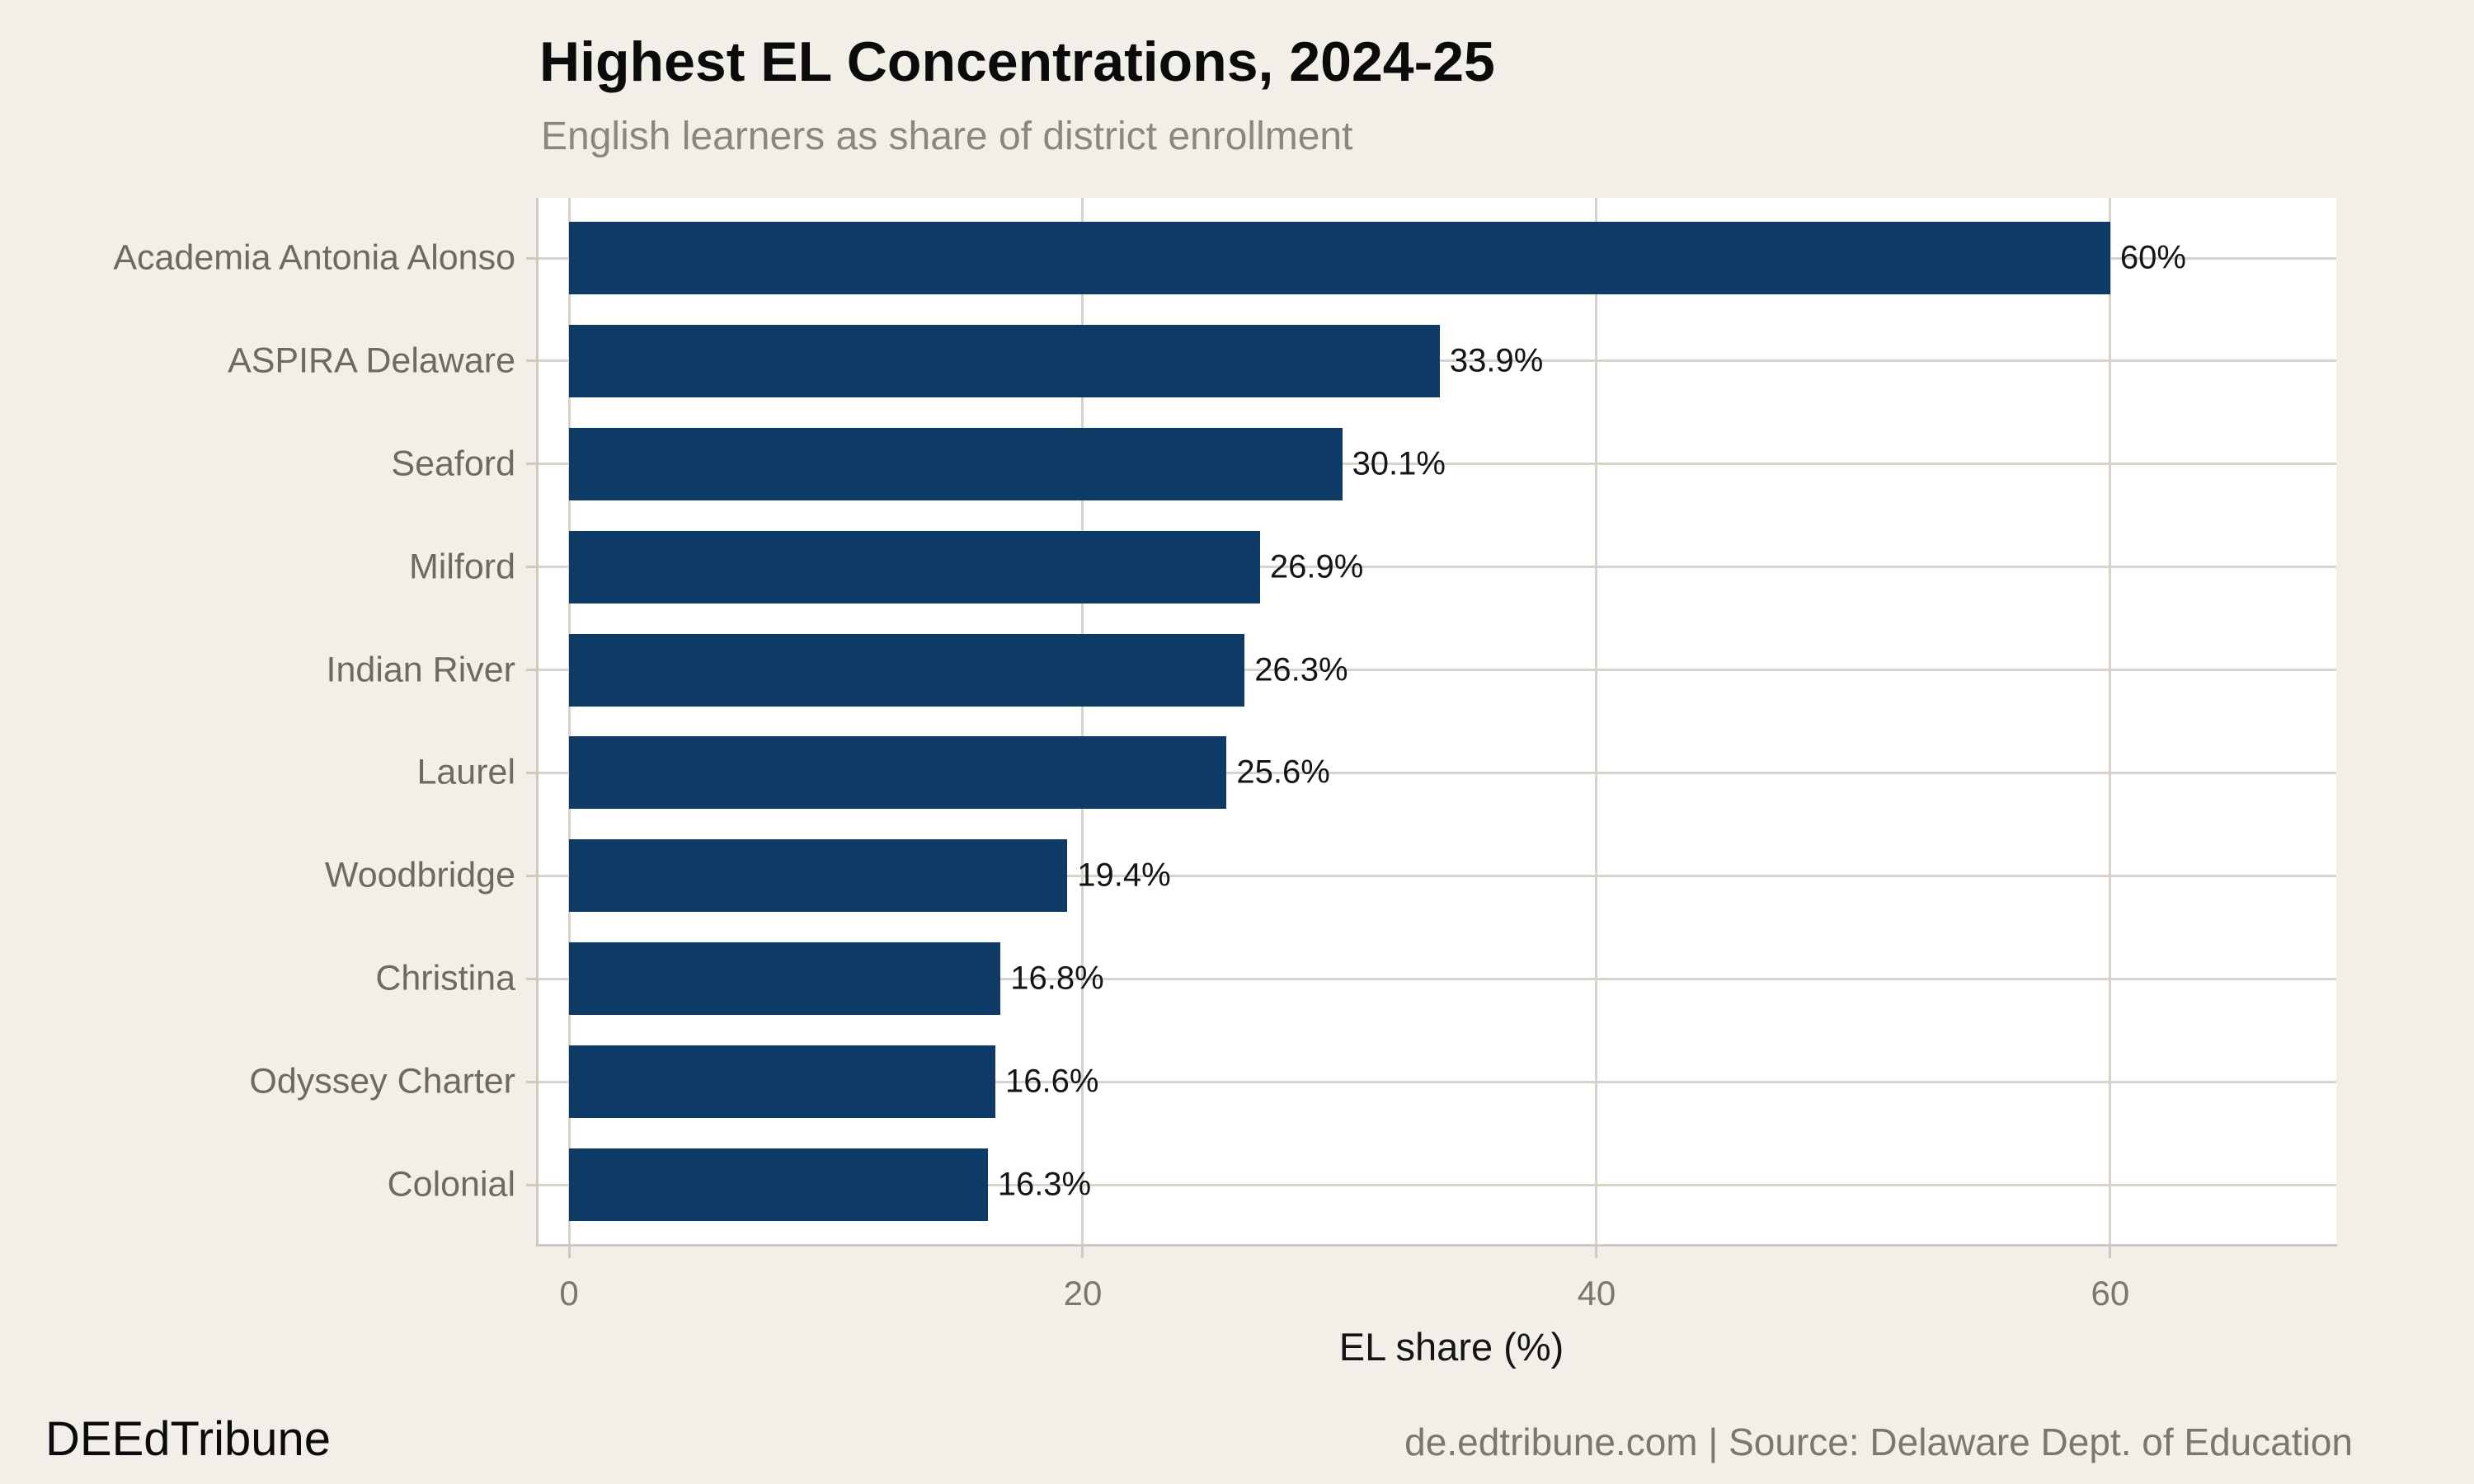 This screenshot has height=1484, width=2474. Describe the element at coordinates (569, 1293) in the screenshot. I see `x-tick-label: 0` at that location.